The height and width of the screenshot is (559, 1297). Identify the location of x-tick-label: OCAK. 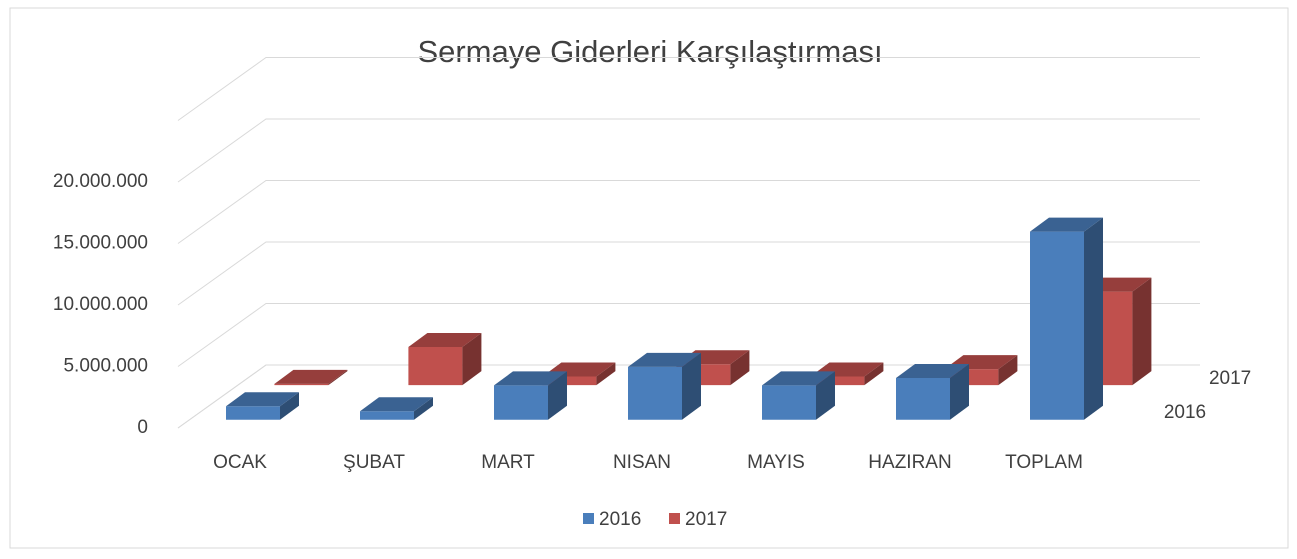
(240, 462).